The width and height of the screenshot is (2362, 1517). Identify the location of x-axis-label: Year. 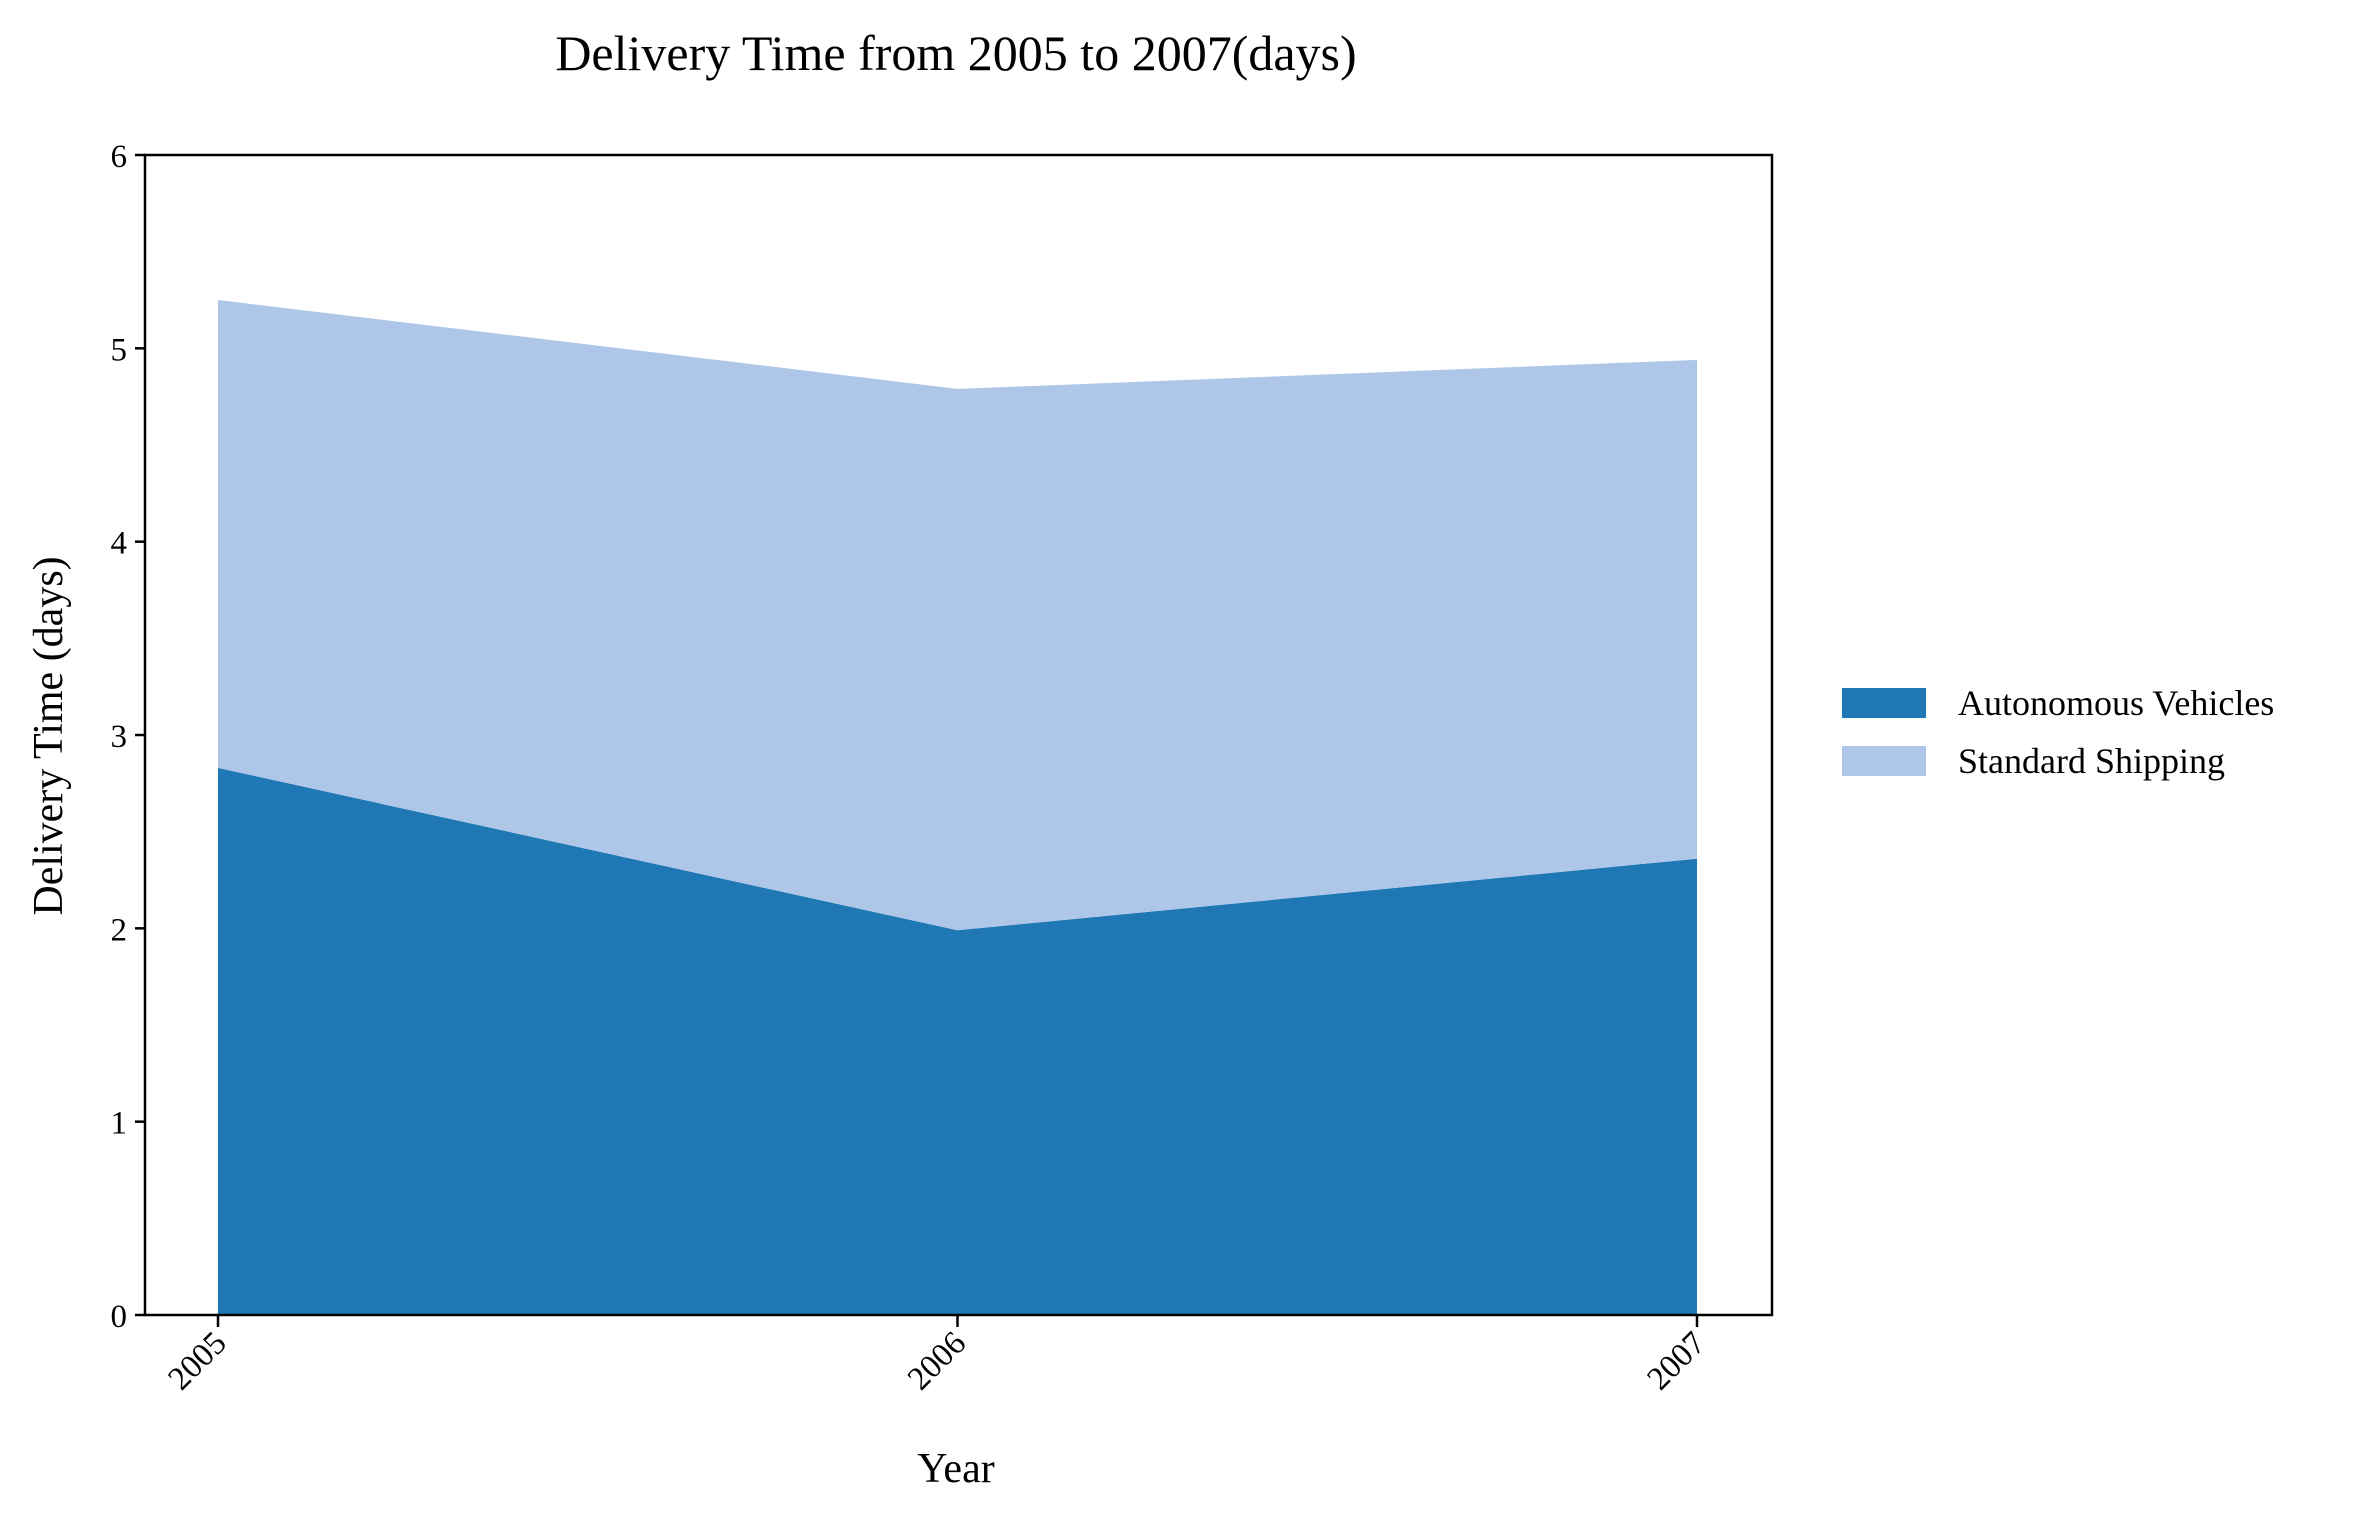
(955, 1469).